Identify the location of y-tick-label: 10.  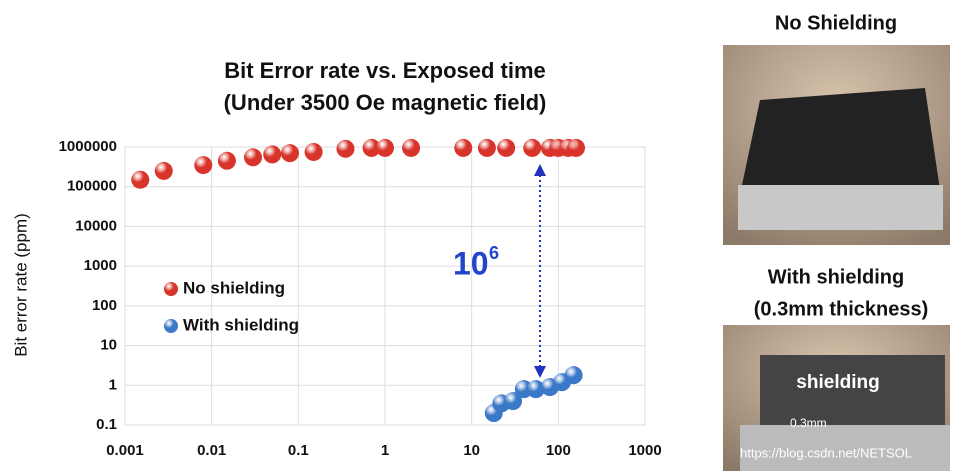
(108, 345).